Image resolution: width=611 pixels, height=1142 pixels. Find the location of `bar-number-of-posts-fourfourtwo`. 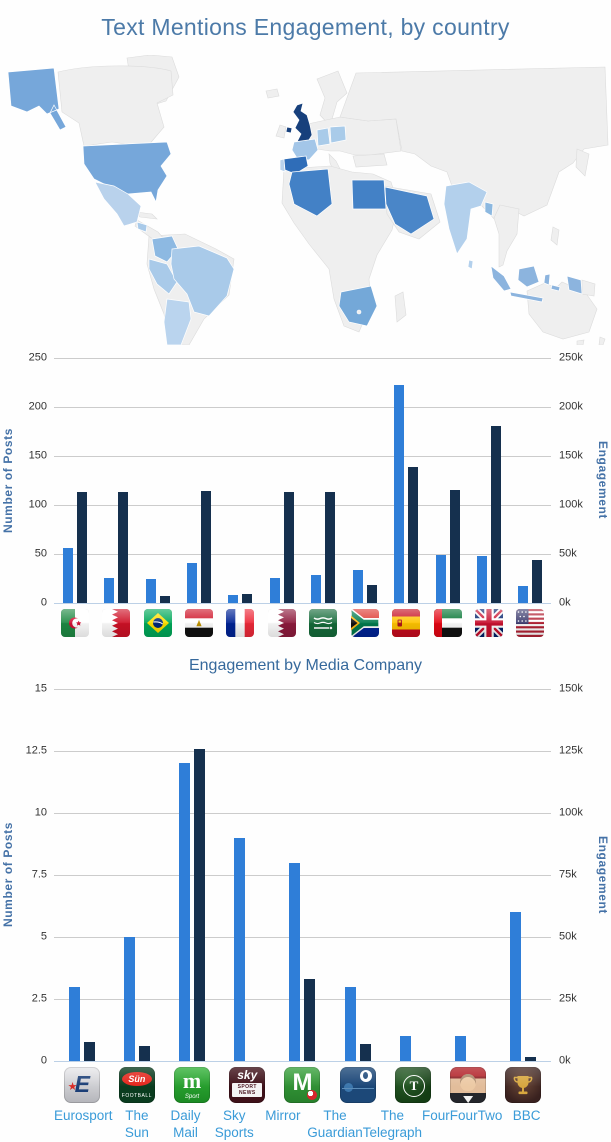

bar-number-of-posts-fourfourtwo is located at coordinates (461, 1048).